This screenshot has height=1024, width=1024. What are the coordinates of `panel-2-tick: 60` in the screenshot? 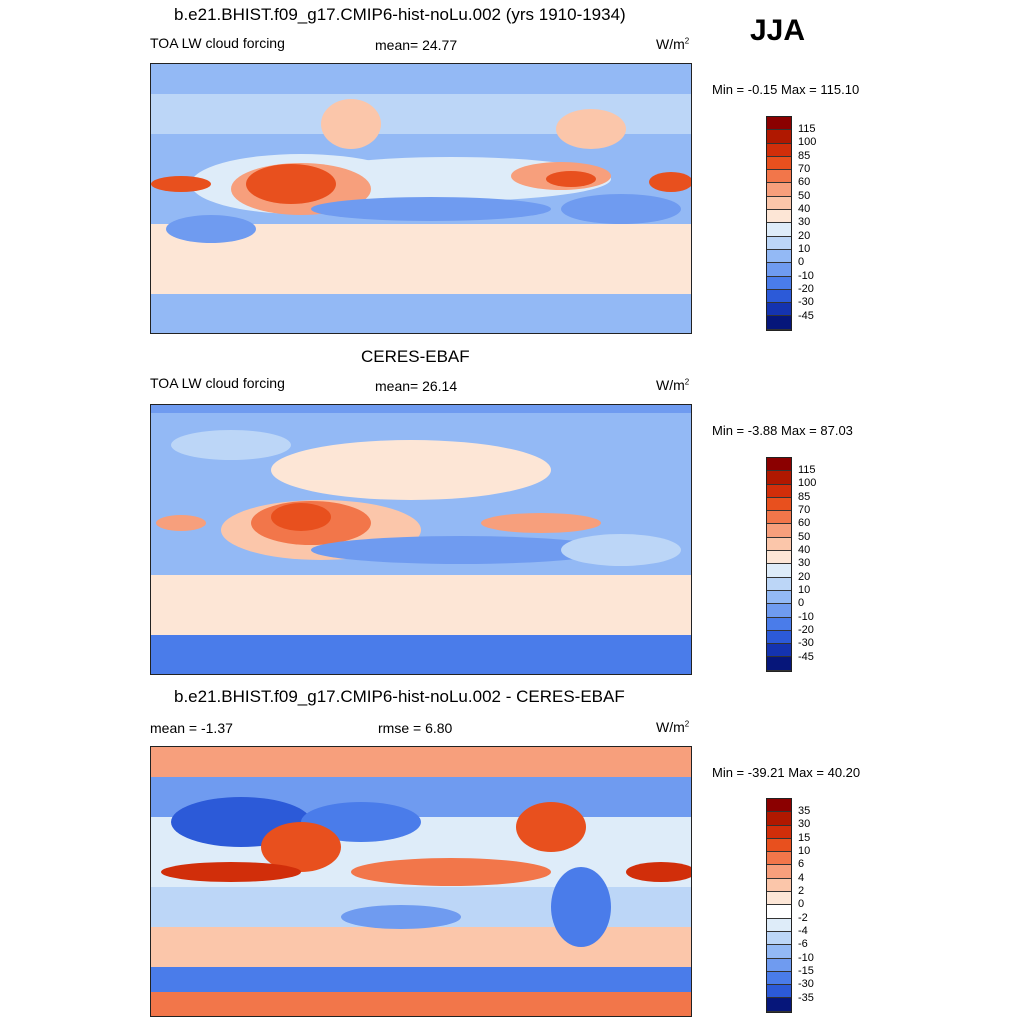 It's located at (804, 523).